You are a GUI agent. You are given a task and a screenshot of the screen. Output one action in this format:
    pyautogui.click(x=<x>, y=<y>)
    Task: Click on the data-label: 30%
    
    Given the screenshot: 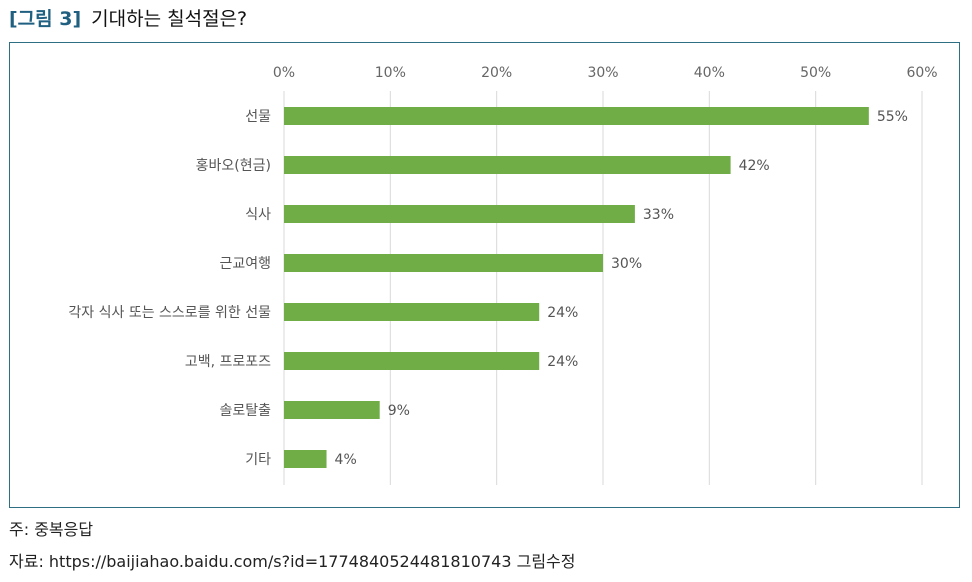 What is the action you would take?
    pyautogui.click(x=626, y=264)
    